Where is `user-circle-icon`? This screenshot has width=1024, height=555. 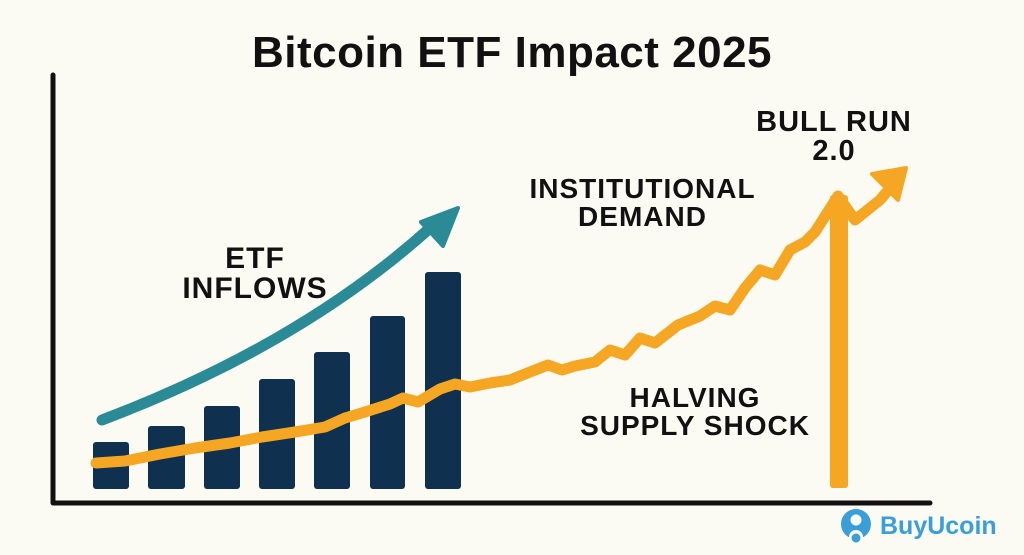 user-circle-icon is located at coordinates (856, 526).